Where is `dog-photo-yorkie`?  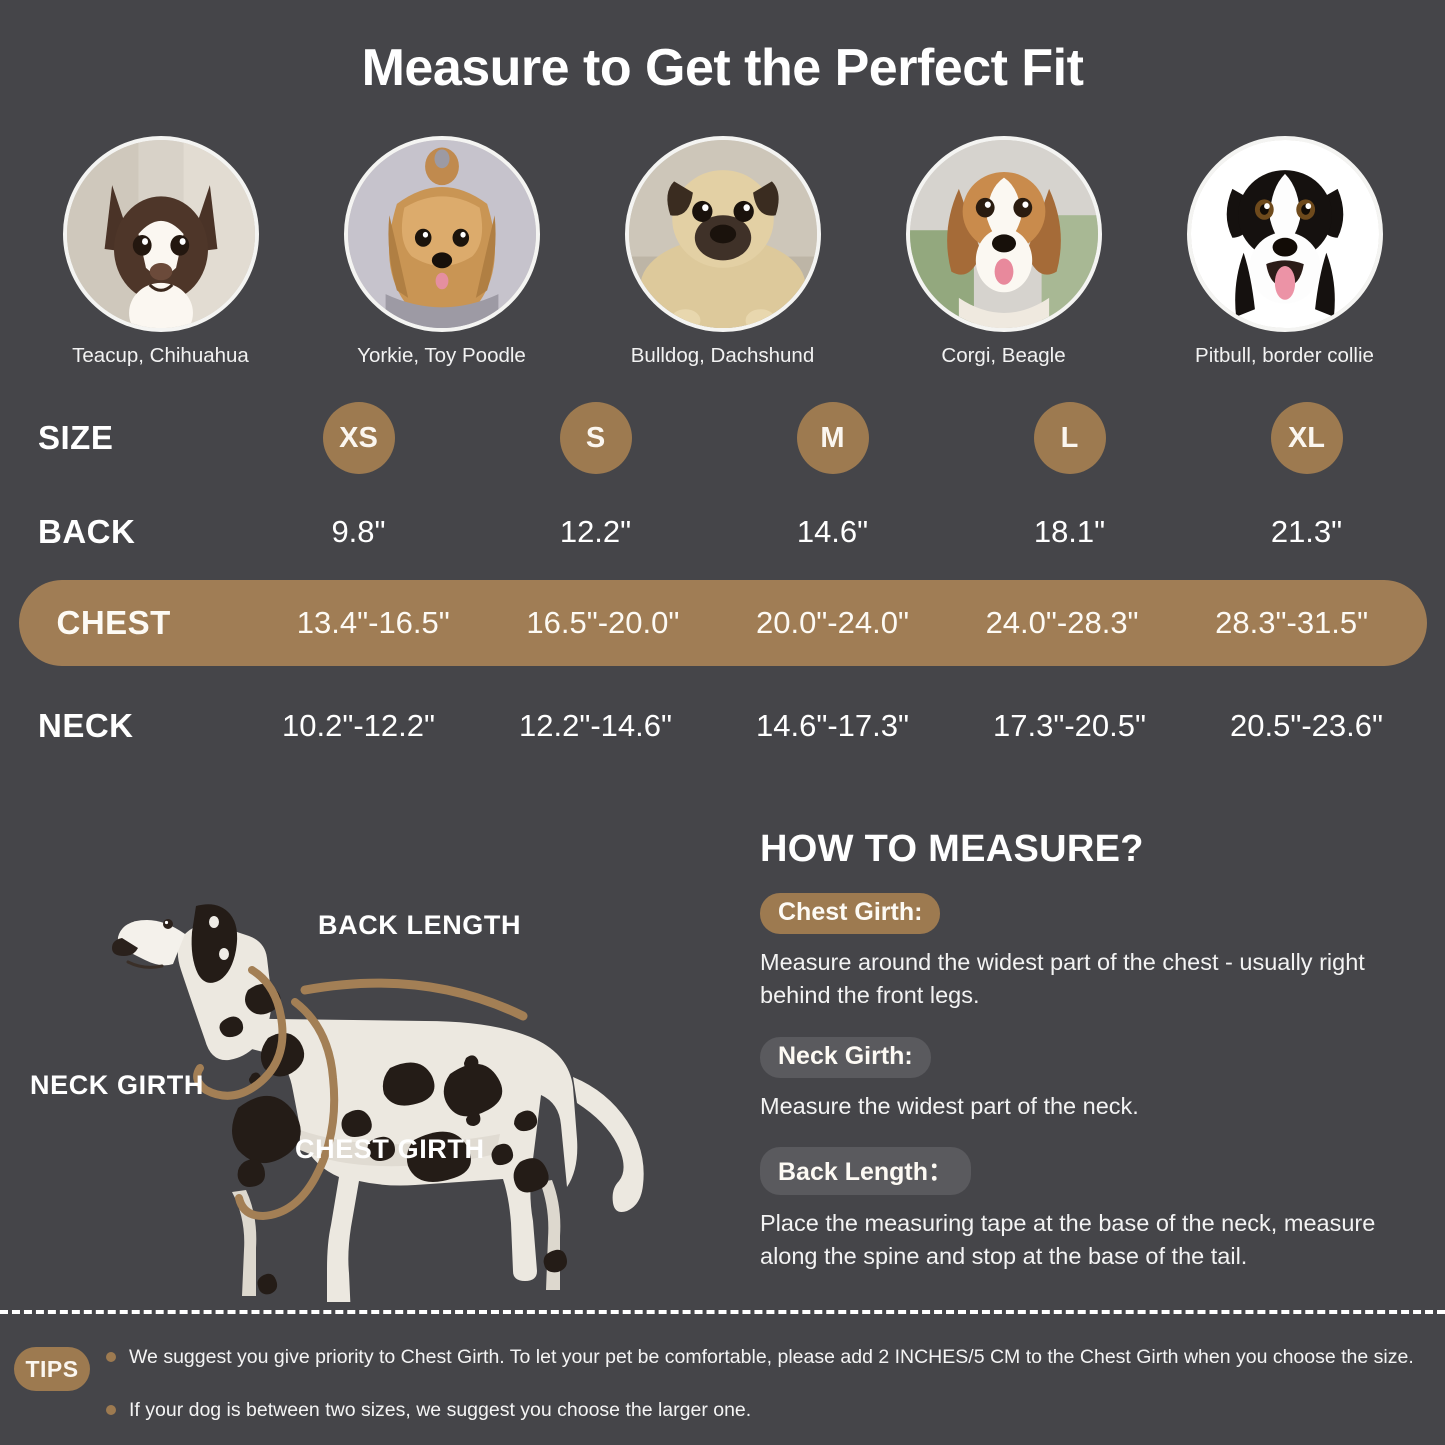
dog-photo-yorkie is located at coordinates (441, 234).